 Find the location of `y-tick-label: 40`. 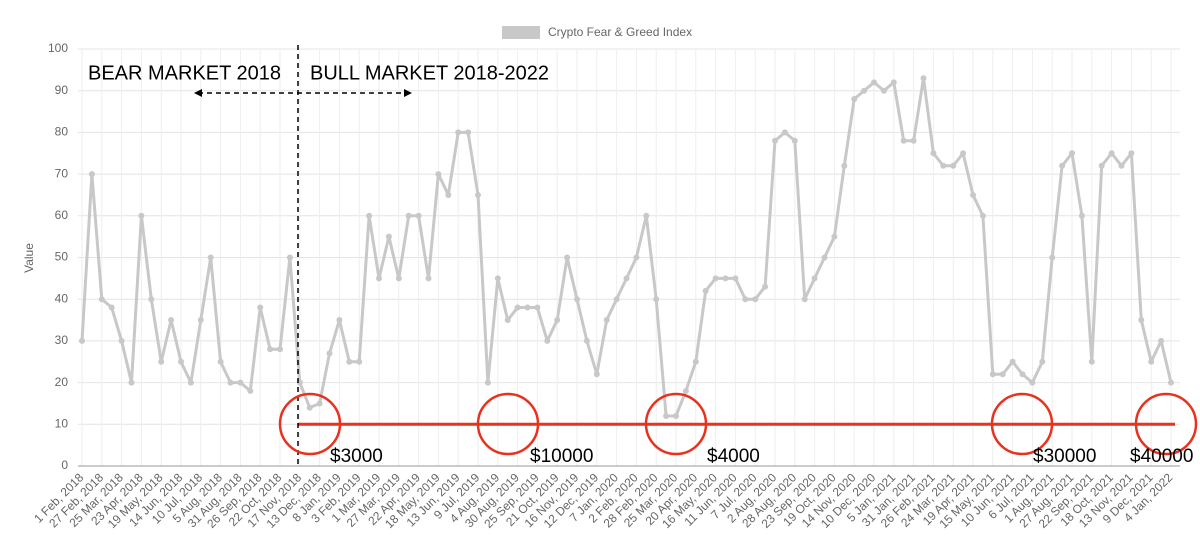

y-tick-label: 40 is located at coordinates (62, 298).